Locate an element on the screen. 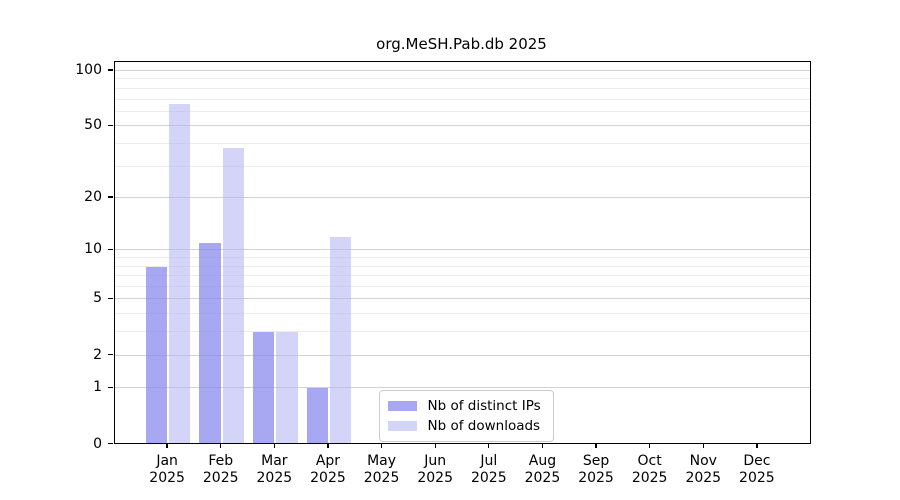  x-tick-label-oct: Oct 2025 is located at coordinates (650, 470).